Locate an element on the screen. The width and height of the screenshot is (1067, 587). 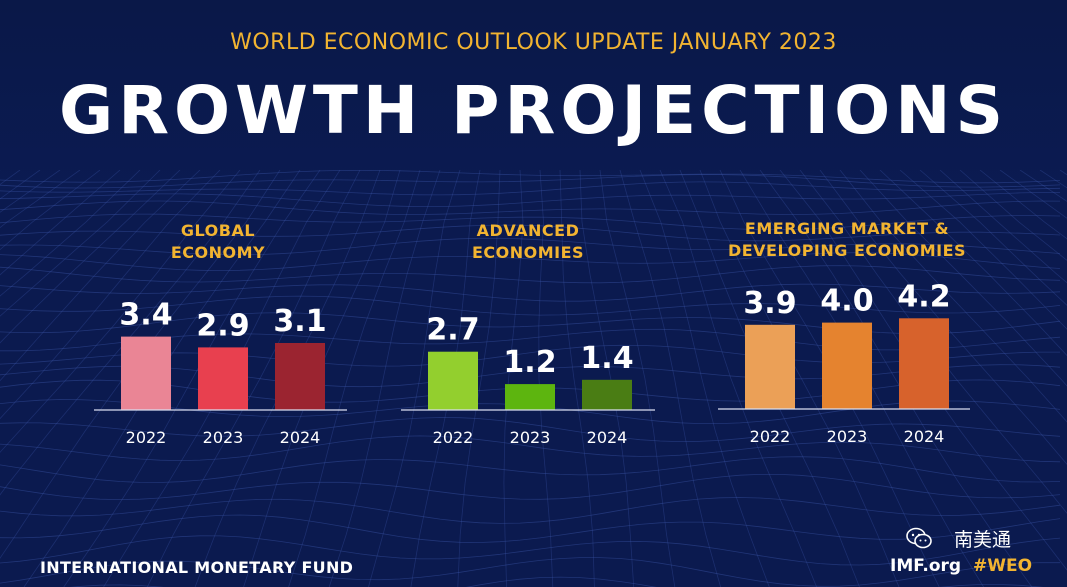
organization-name: INTERNATIONAL MONETARY FUND is located at coordinates (197, 567).